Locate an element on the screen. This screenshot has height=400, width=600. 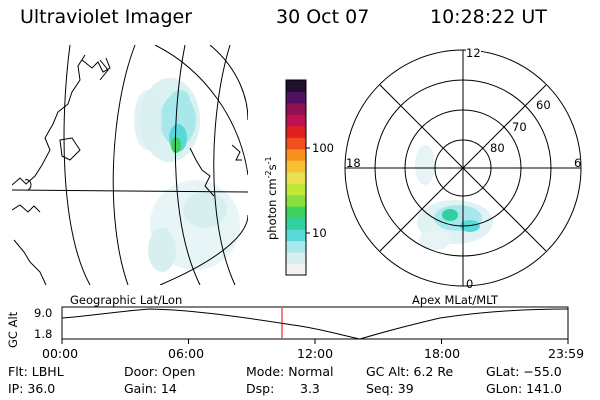
altitude-curve is located at coordinates (315, 324).